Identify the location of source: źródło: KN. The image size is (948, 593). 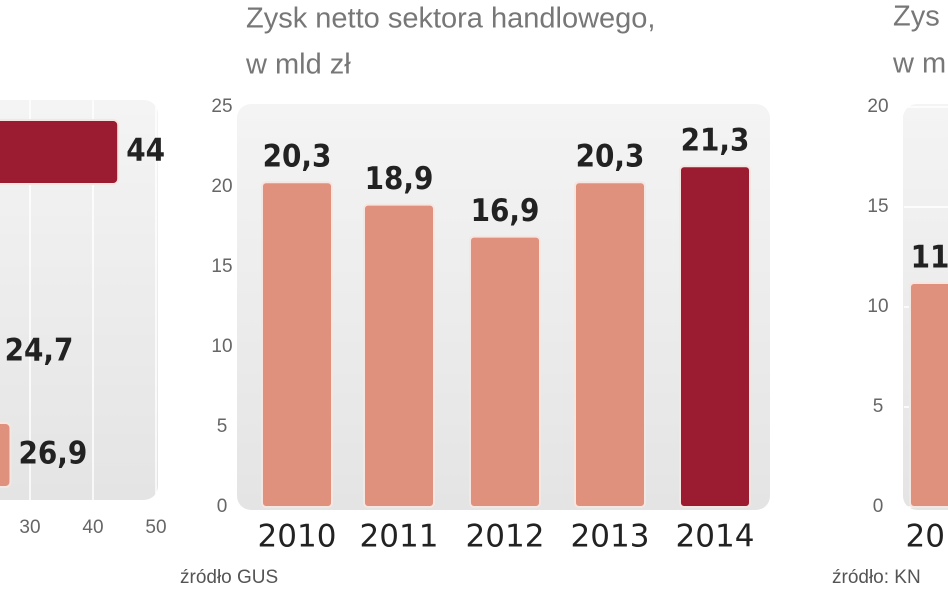
(876, 577).